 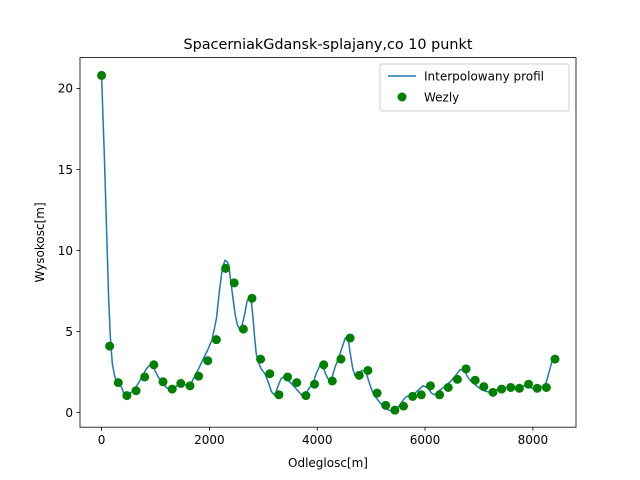 What do you see at coordinates (327, 45) in the screenshot?
I see `chart-title: SpacerniakGdansk-splajany,co 10 punkt` at bounding box center [327, 45].